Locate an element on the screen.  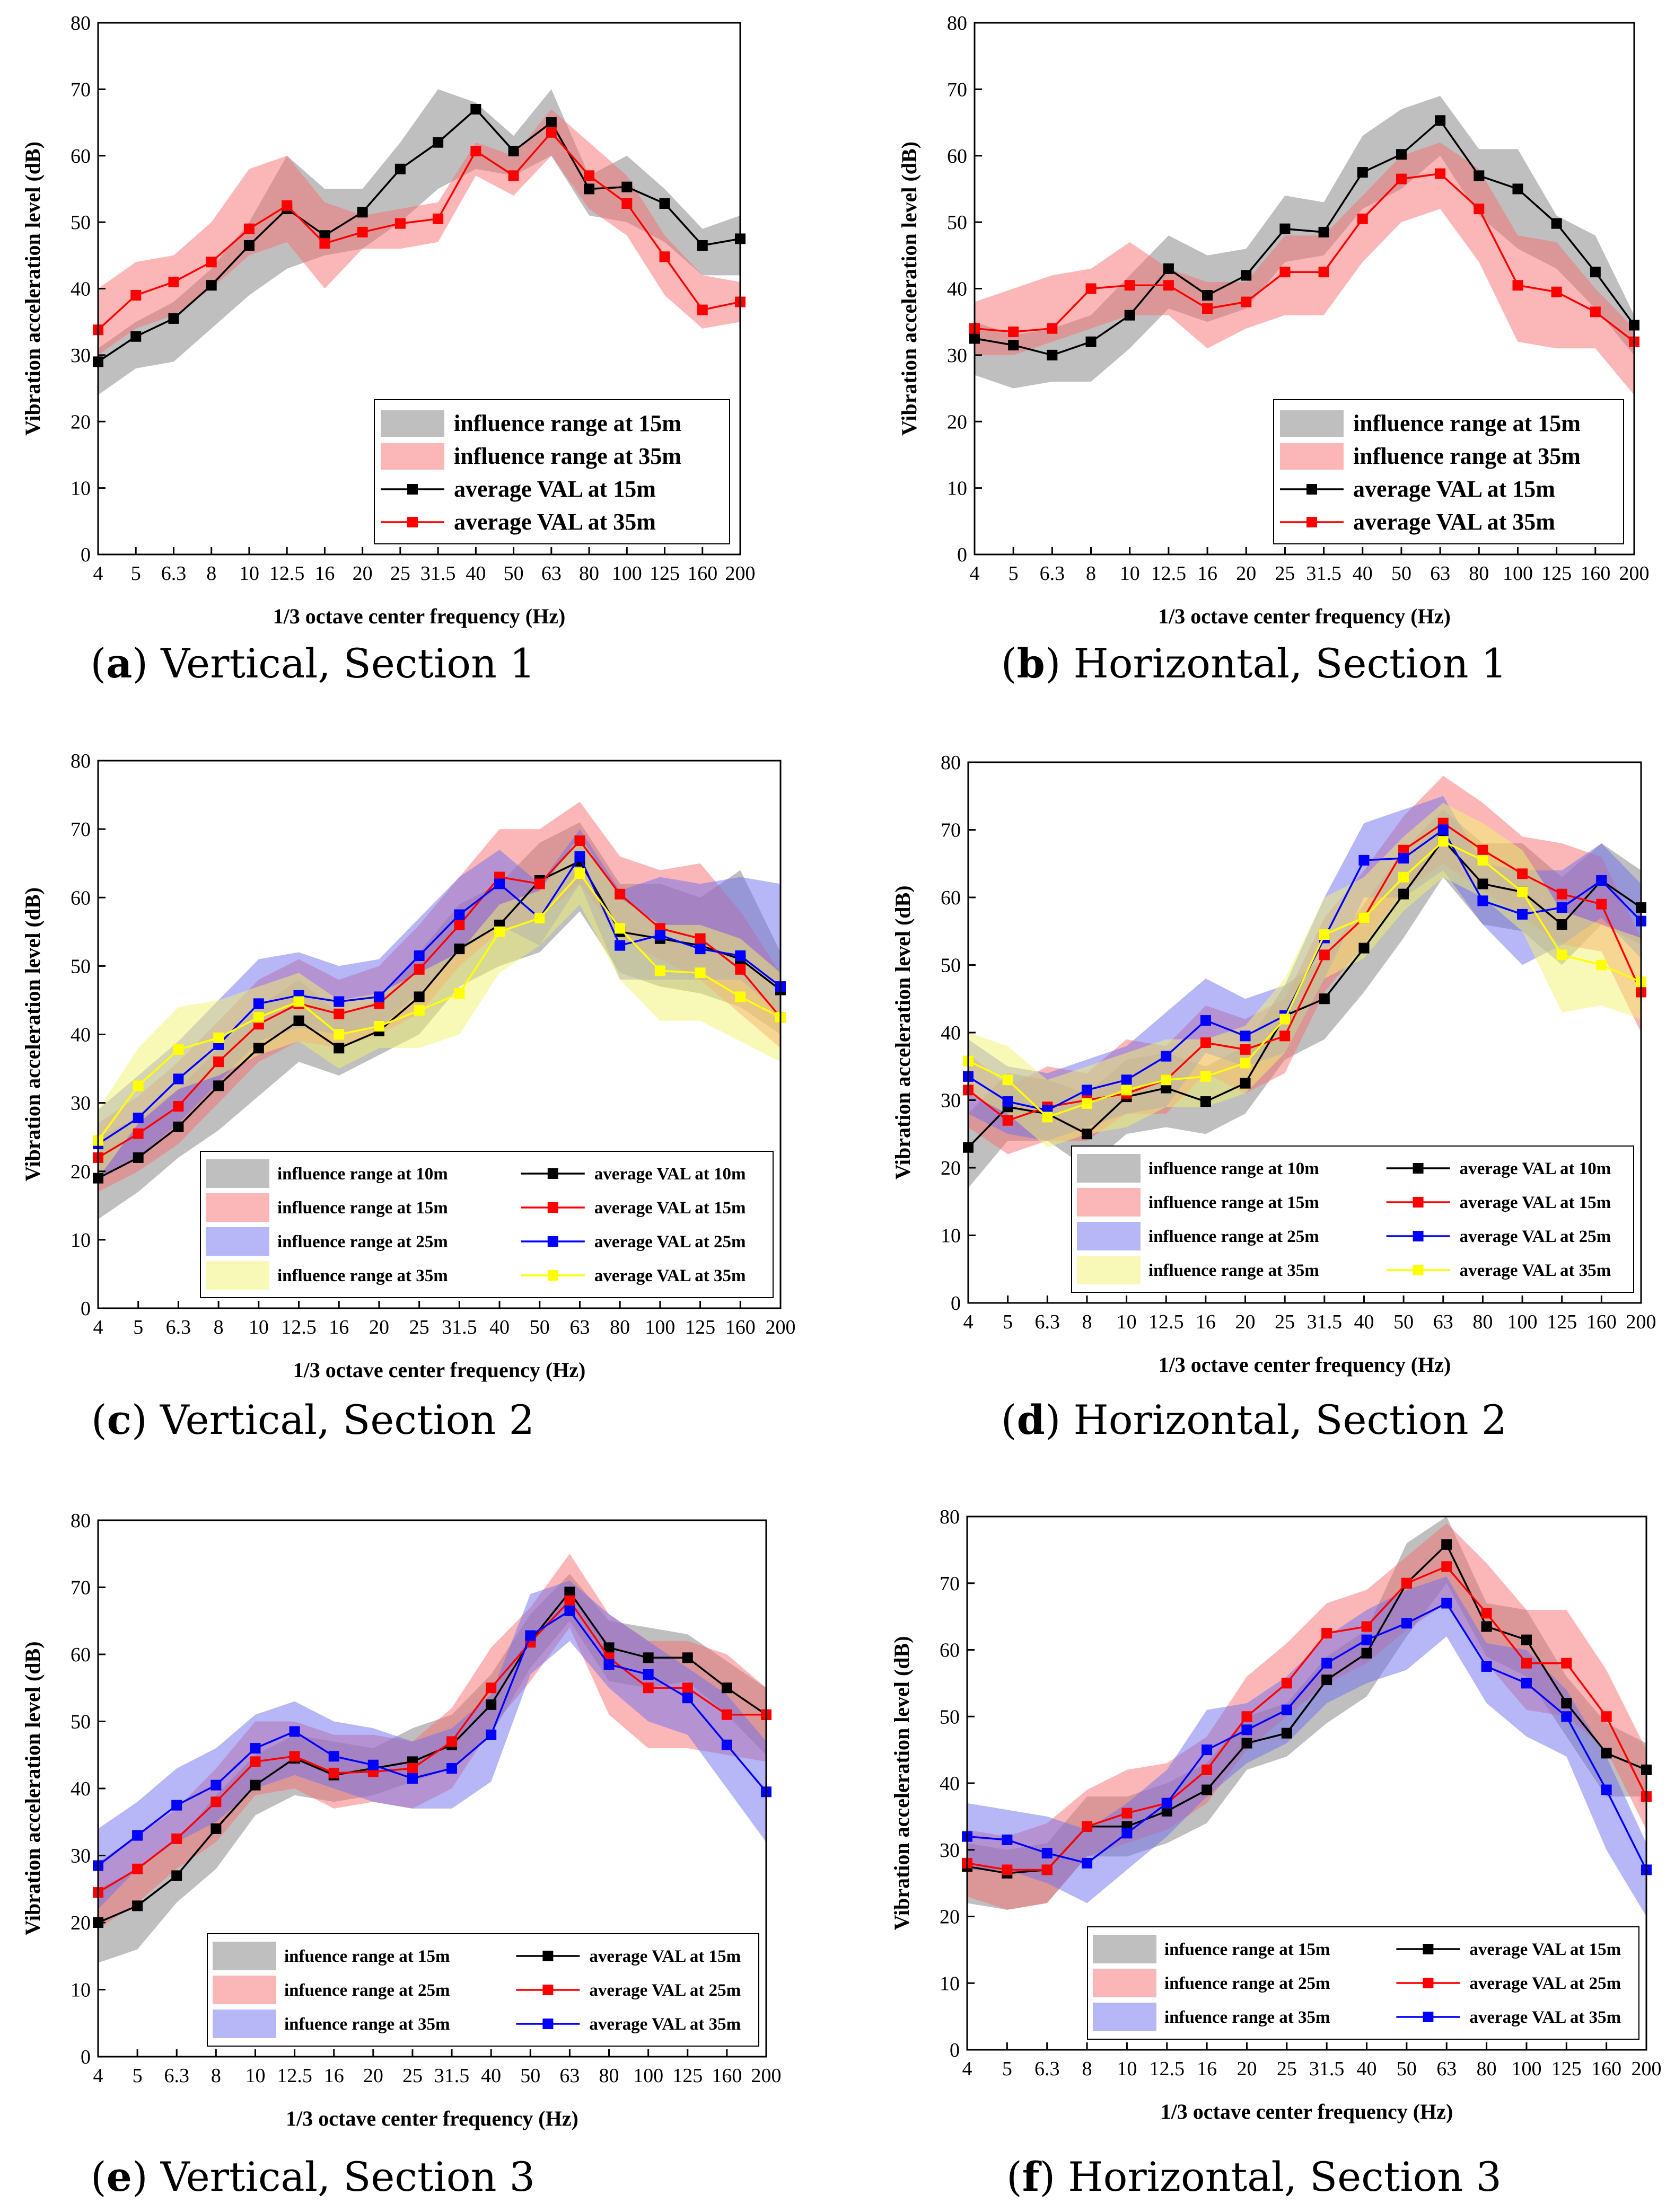
xtick-label-b-13: 80 is located at coordinates (1479, 573).